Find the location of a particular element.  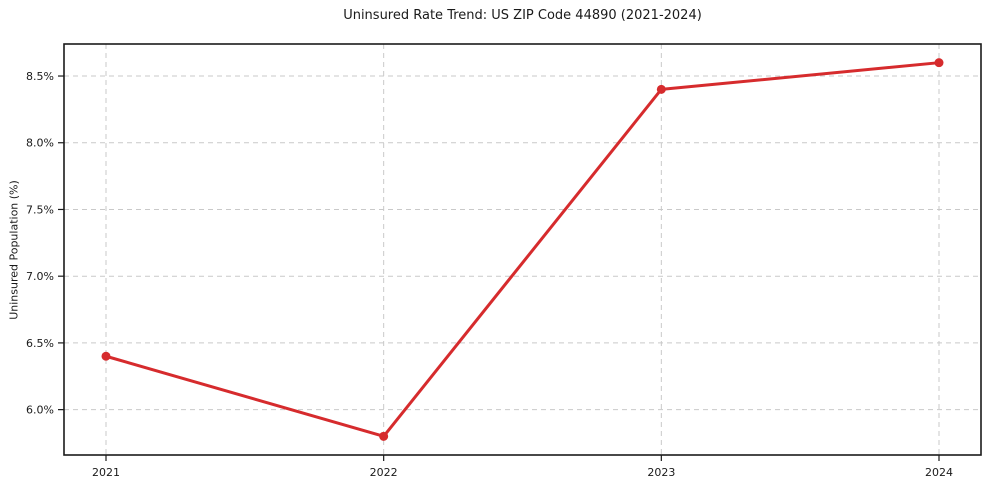

y-tick-label: 7.0% is located at coordinates (40, 276).